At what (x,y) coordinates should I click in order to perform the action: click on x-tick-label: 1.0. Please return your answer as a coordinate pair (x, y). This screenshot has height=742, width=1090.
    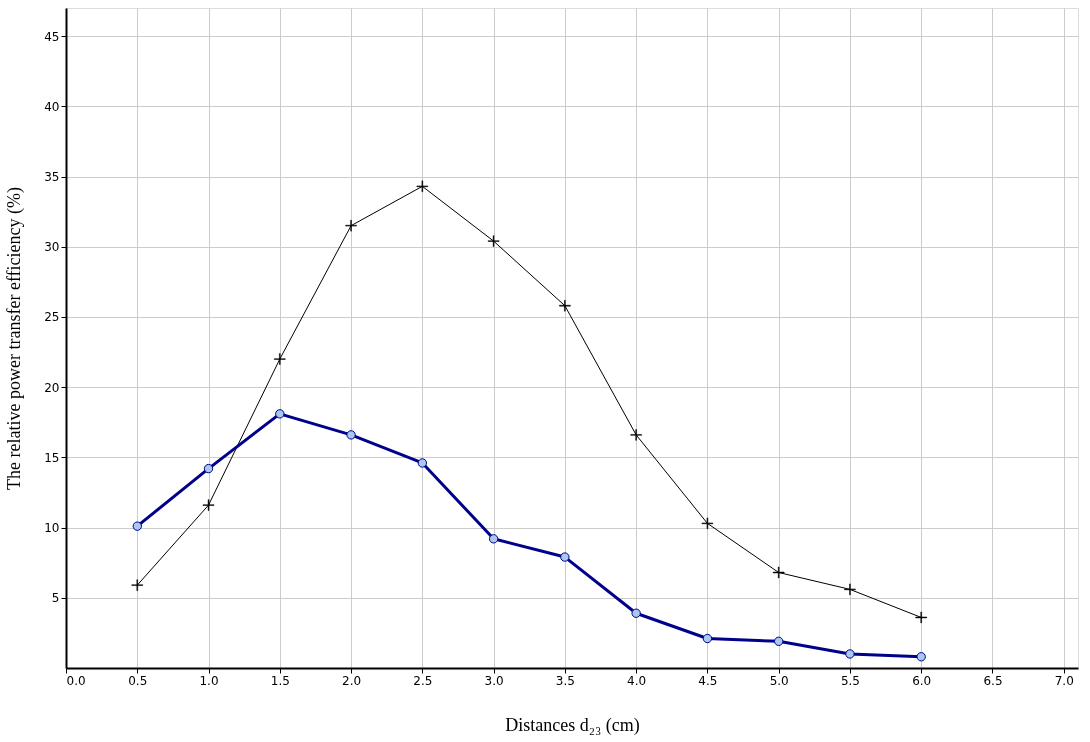
    Looking at the image, I should click on (209, 680).